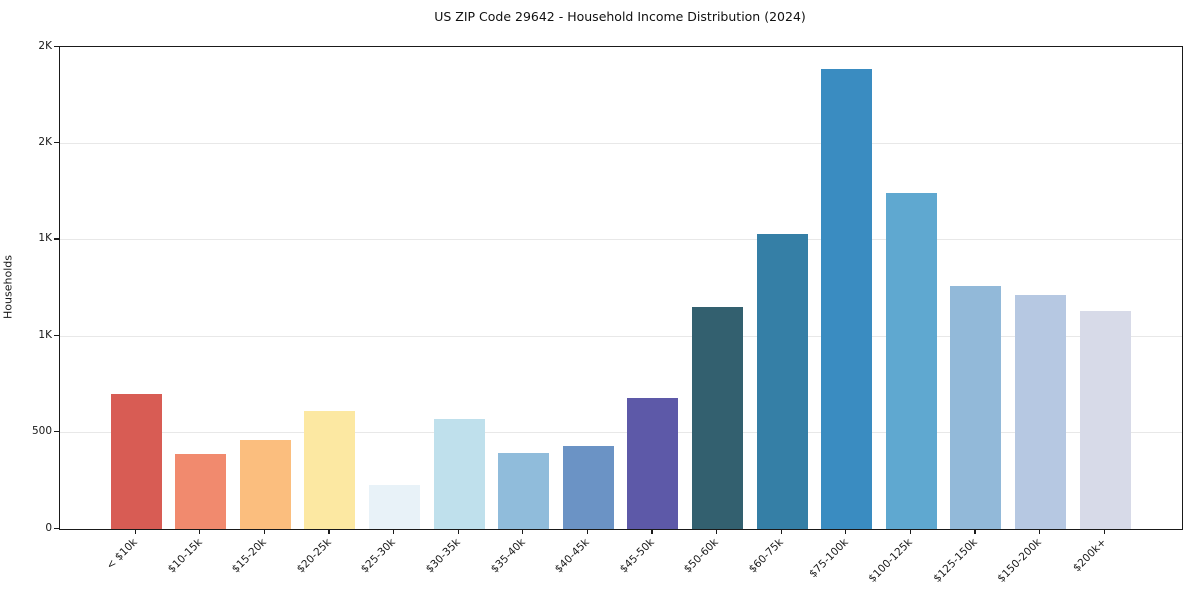  Describe the element at coordinates (48, 527) in the screenshot. I see `y-tick-label: 0` at that location.